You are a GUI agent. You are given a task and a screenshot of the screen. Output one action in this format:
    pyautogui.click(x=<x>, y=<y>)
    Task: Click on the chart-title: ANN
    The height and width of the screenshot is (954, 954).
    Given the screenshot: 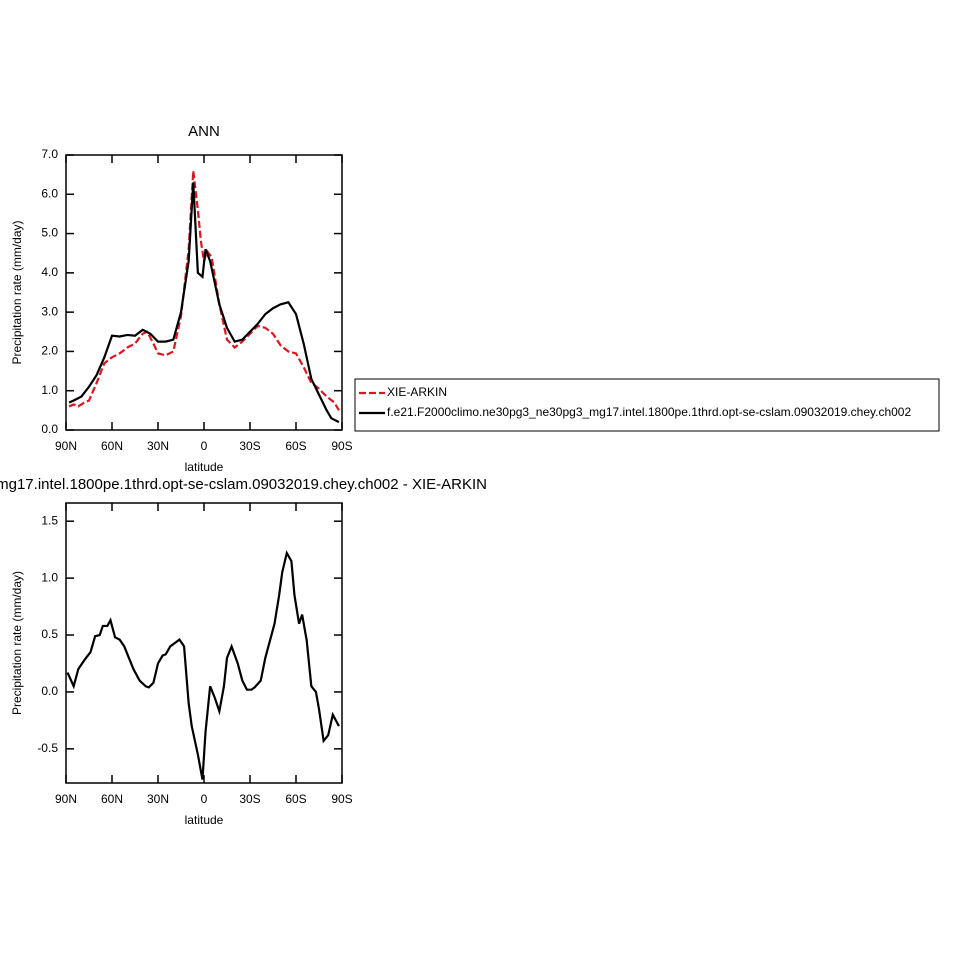 What is the action you would take?
    pyautogui.click(x=204, y=131)
    